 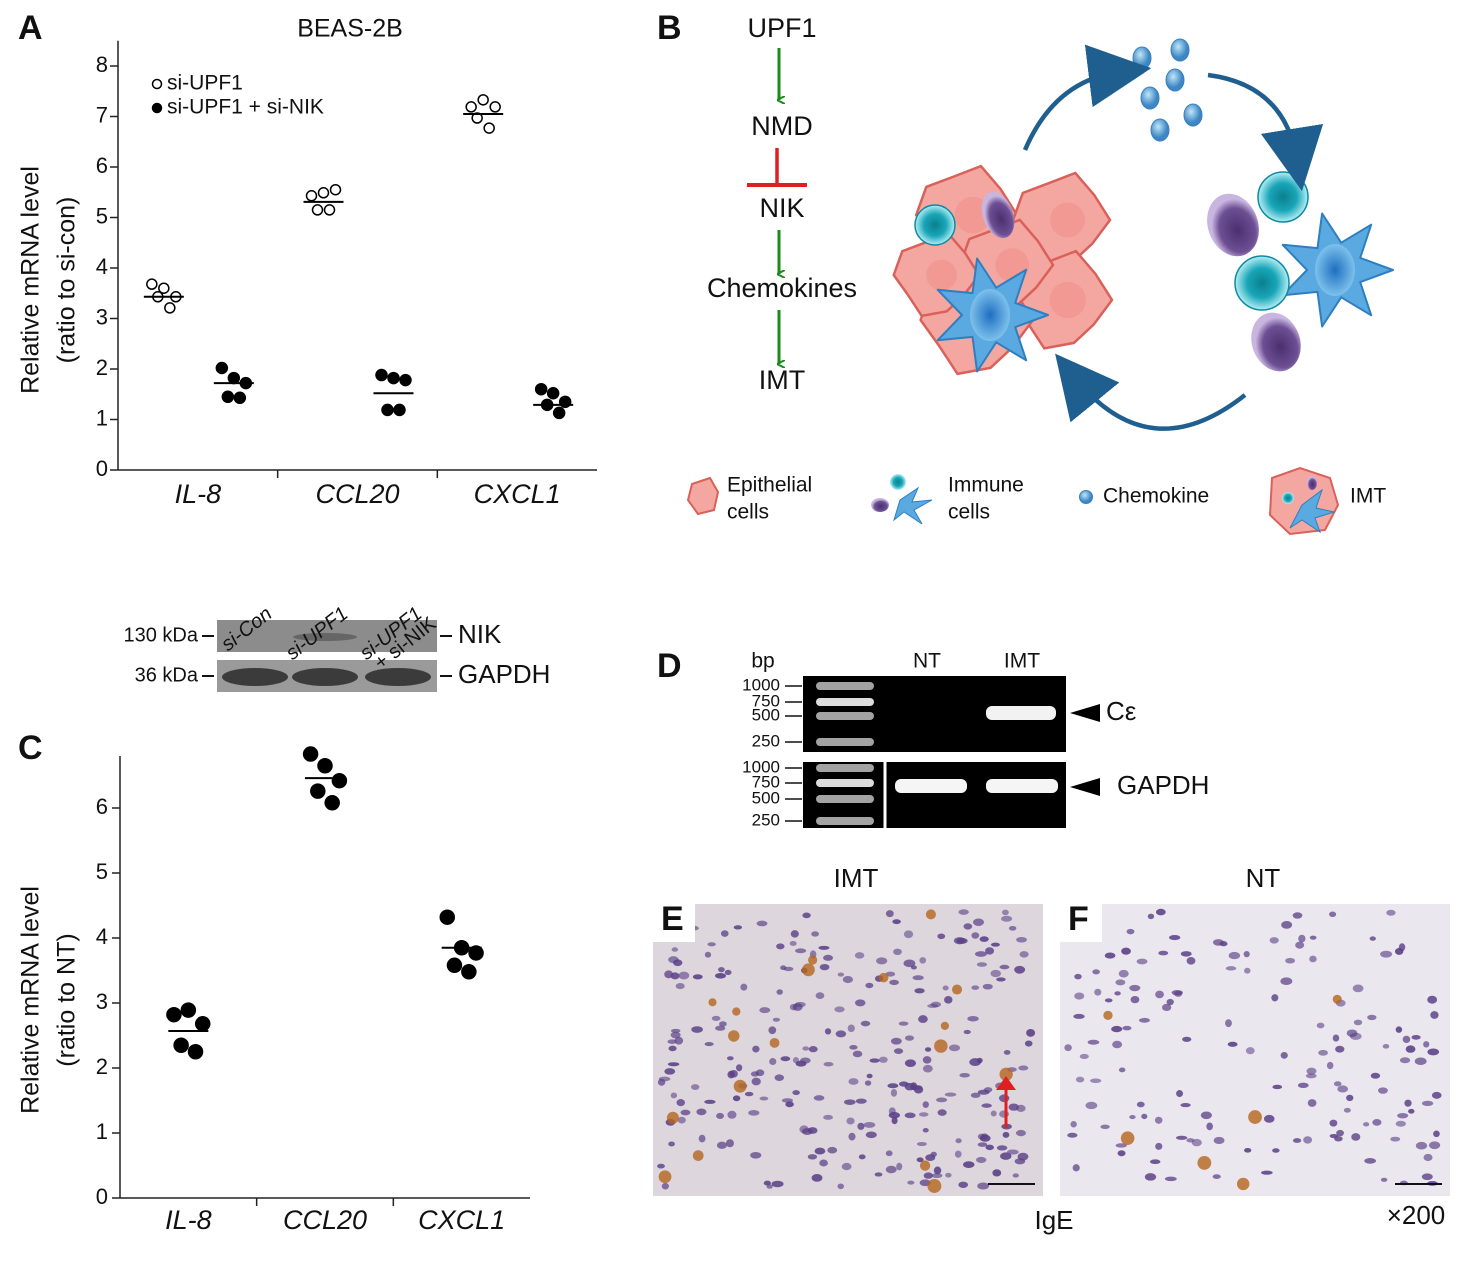 I want to click on micrograph, so click(x=848, y=1050).